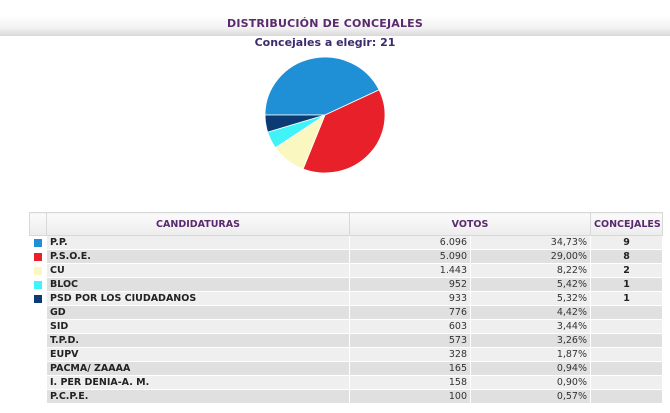 The image size is (670, 413). What do you see at coordinates (410, 298) in the screenshot?
I see `votes-count: 933` at bounding box center [410, 298].